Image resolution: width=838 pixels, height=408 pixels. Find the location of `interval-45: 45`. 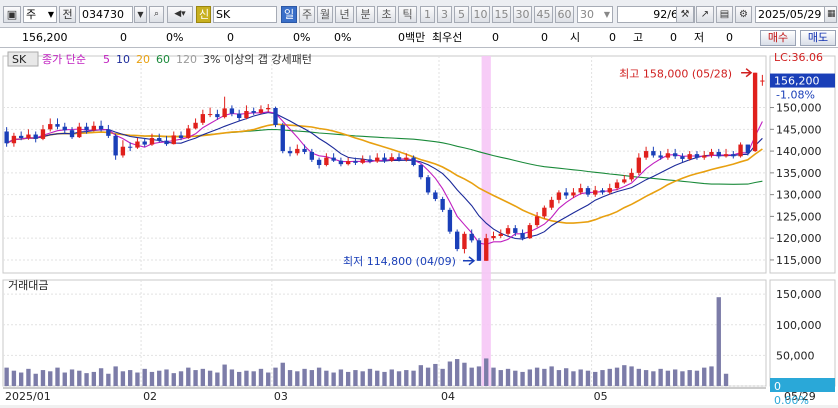

interval-45: 45 is located at coordinates (543, 14).